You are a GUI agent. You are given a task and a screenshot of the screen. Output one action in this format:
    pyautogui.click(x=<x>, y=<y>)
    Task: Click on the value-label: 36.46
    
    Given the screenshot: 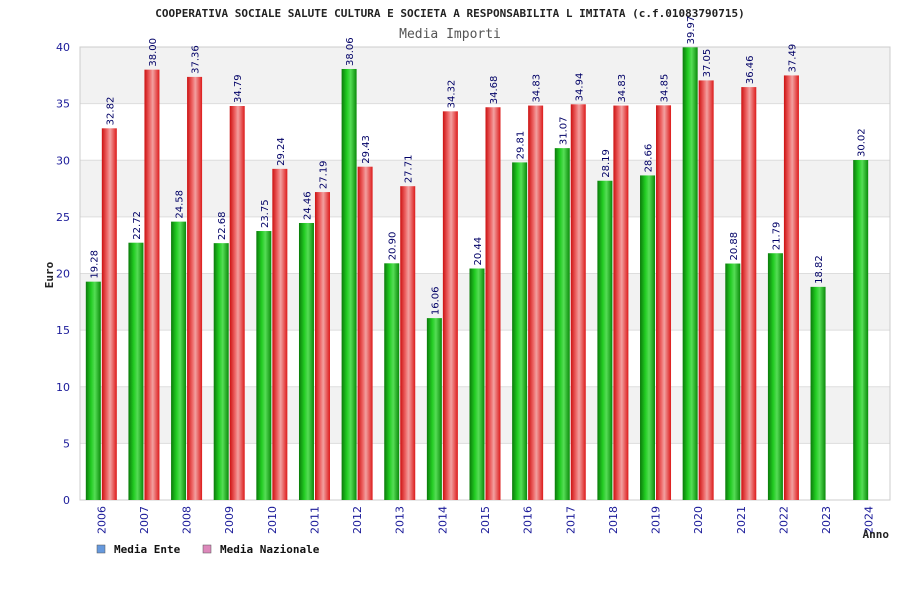 What is the action you would take?
    pyautogui.click(x=750, y=69)
    